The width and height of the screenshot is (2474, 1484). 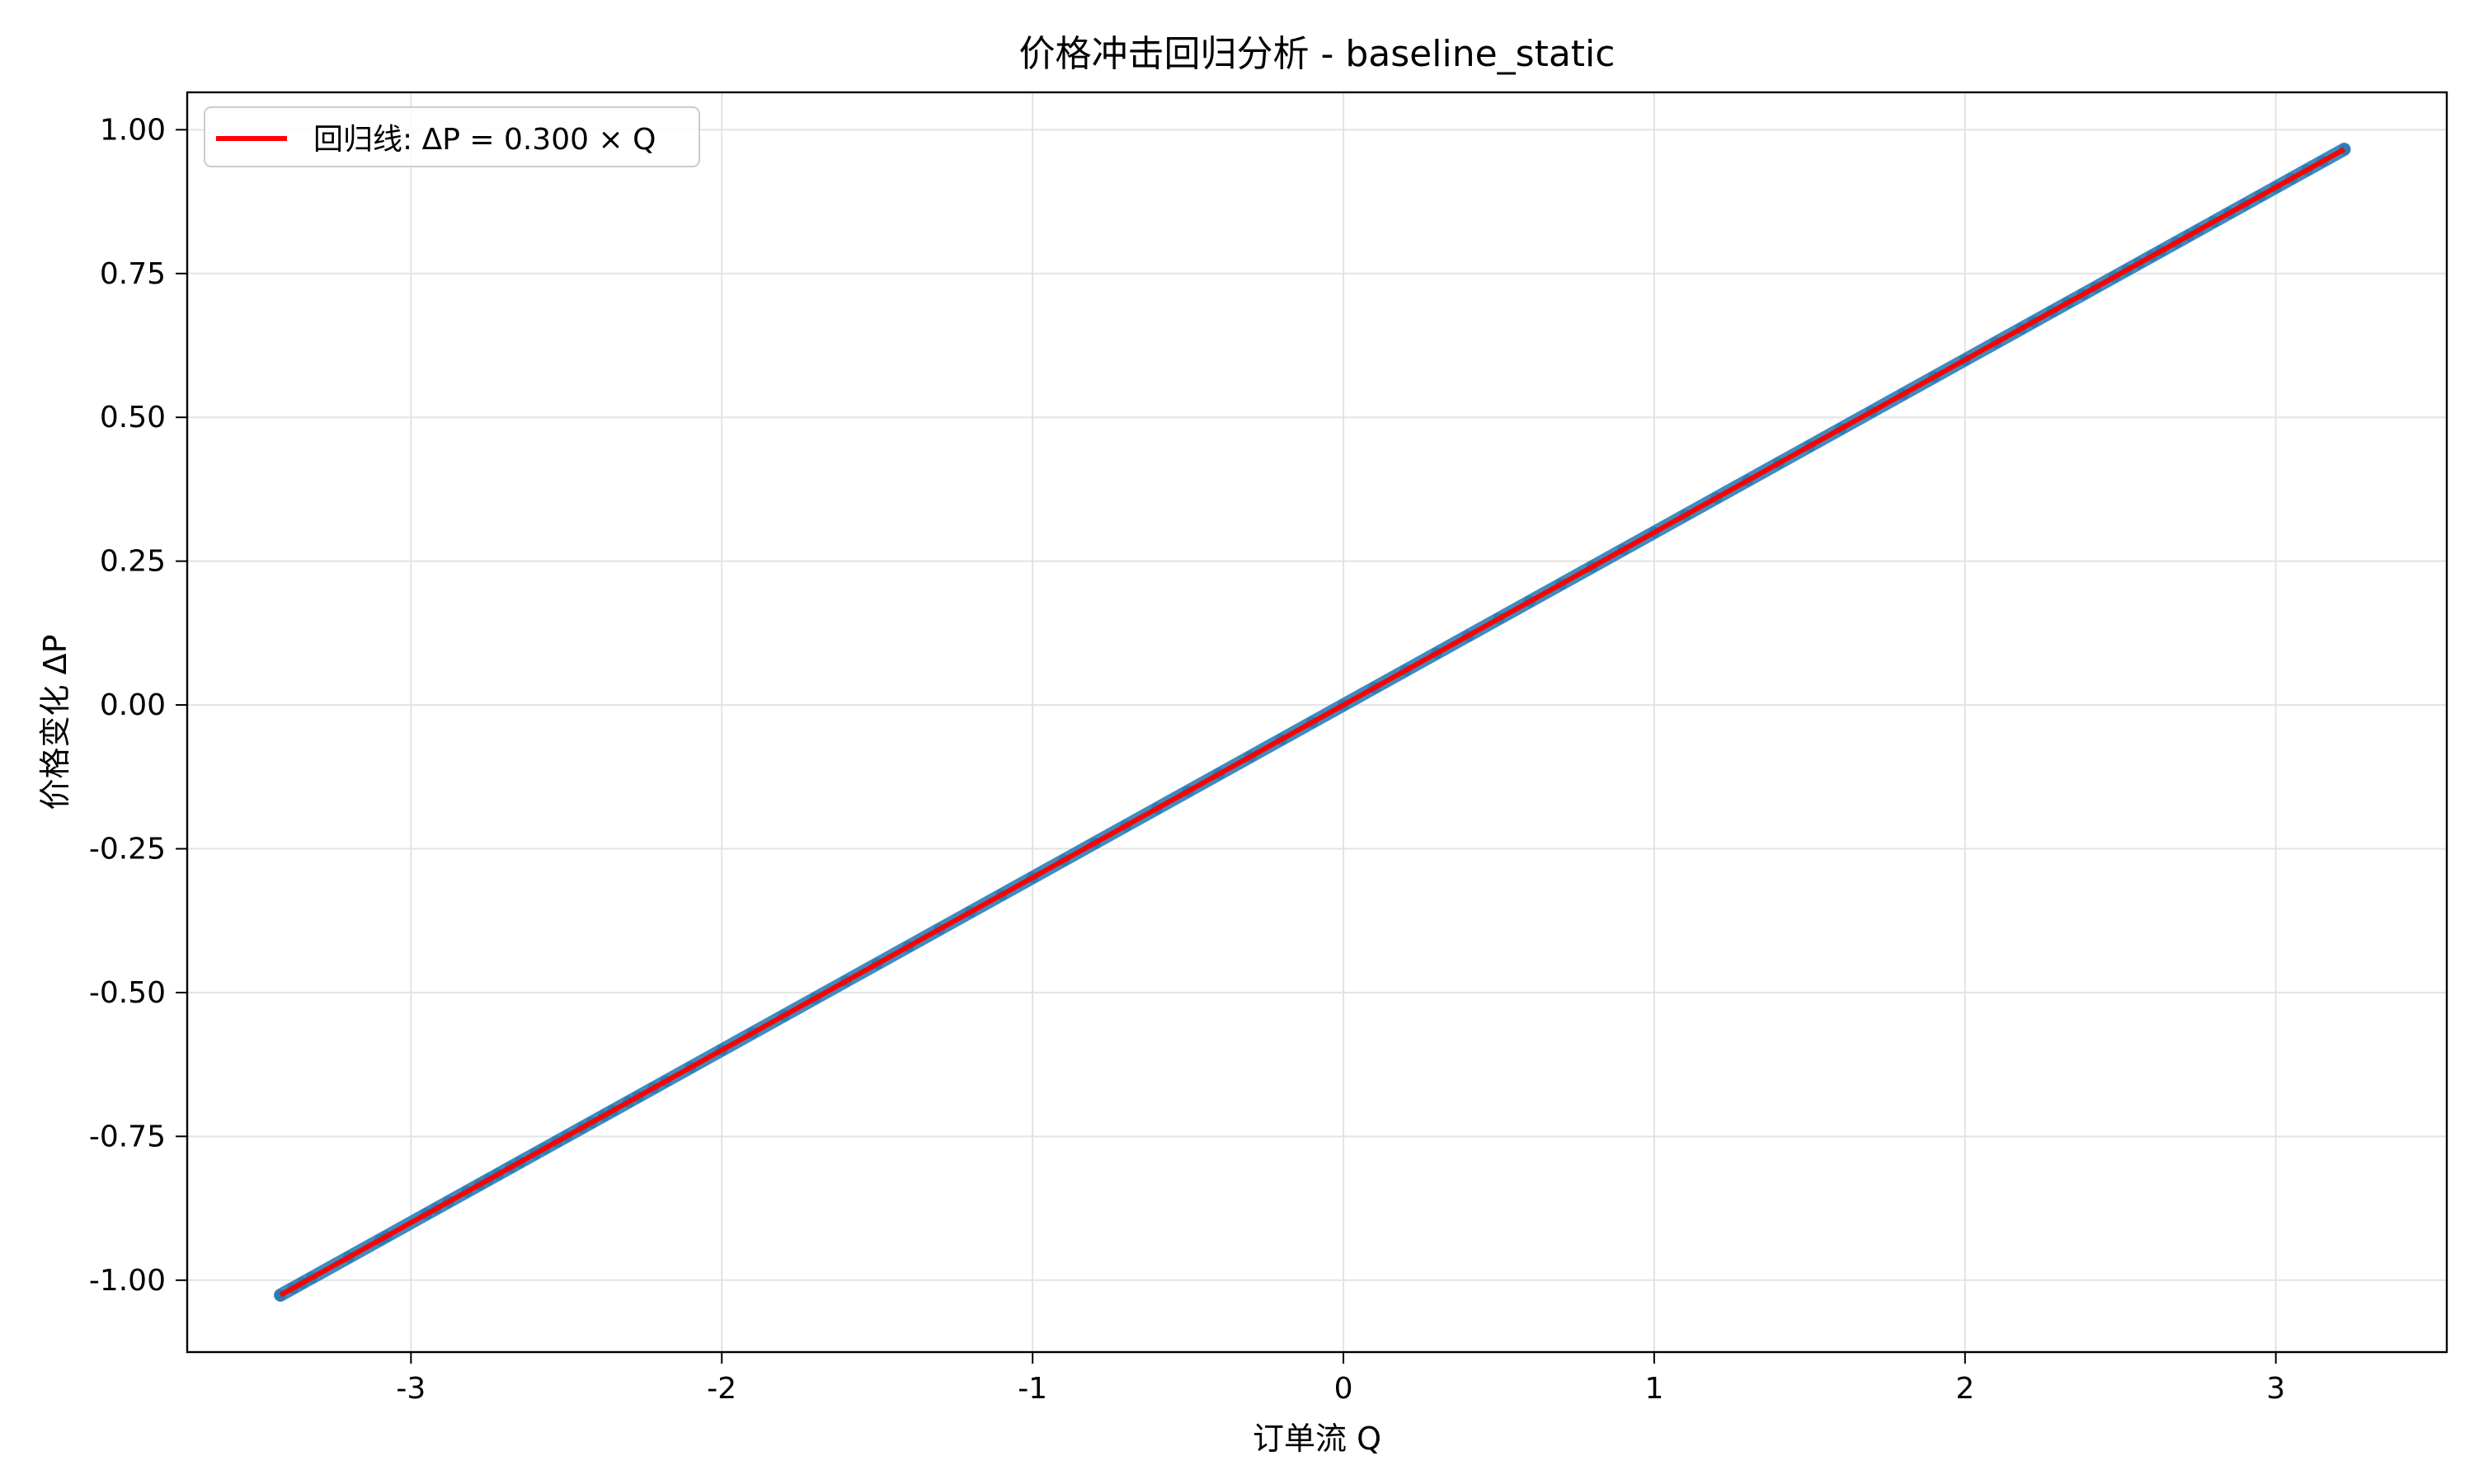 What do you see at coordinates (484, 140) in the screenshot?
I see `legend-label: 回归线: ΔP = 0.300 × Q` at bounding box center [484, 140].